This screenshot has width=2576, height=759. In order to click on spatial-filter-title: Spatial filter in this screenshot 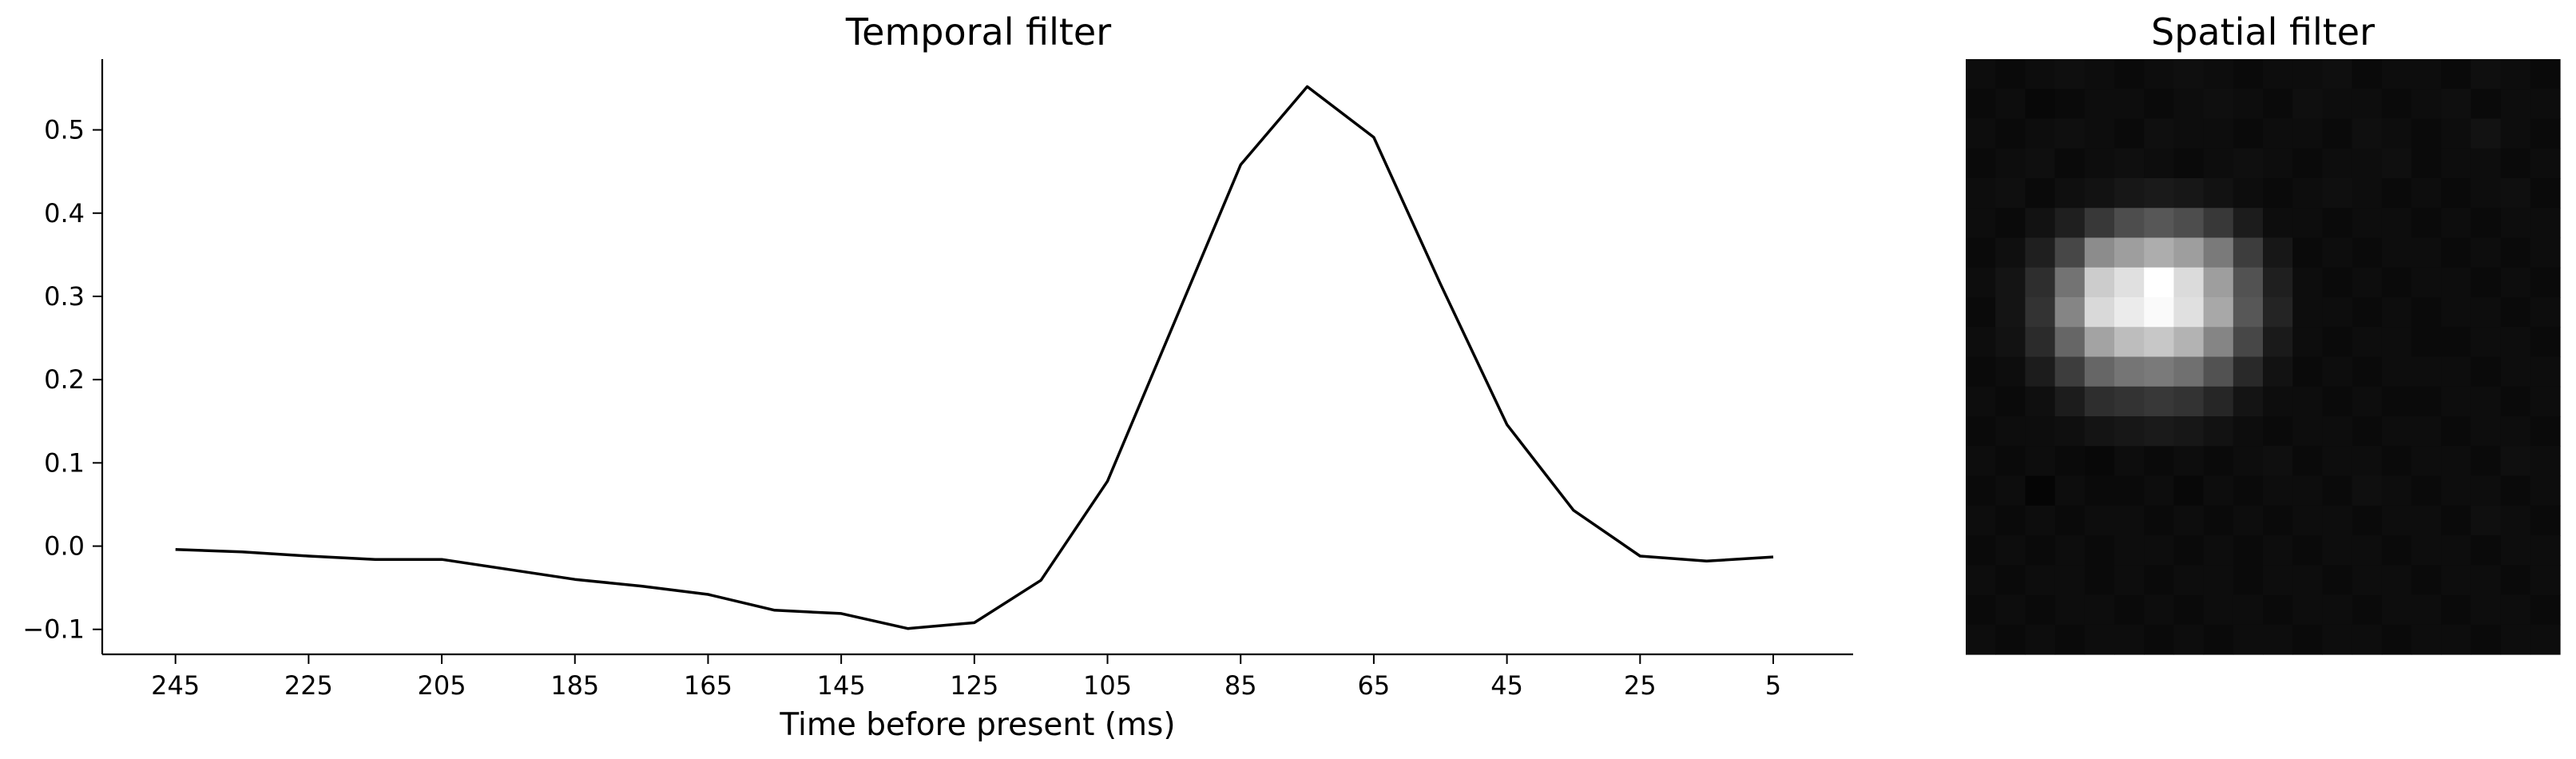, I will do `click(2263, 32)`.